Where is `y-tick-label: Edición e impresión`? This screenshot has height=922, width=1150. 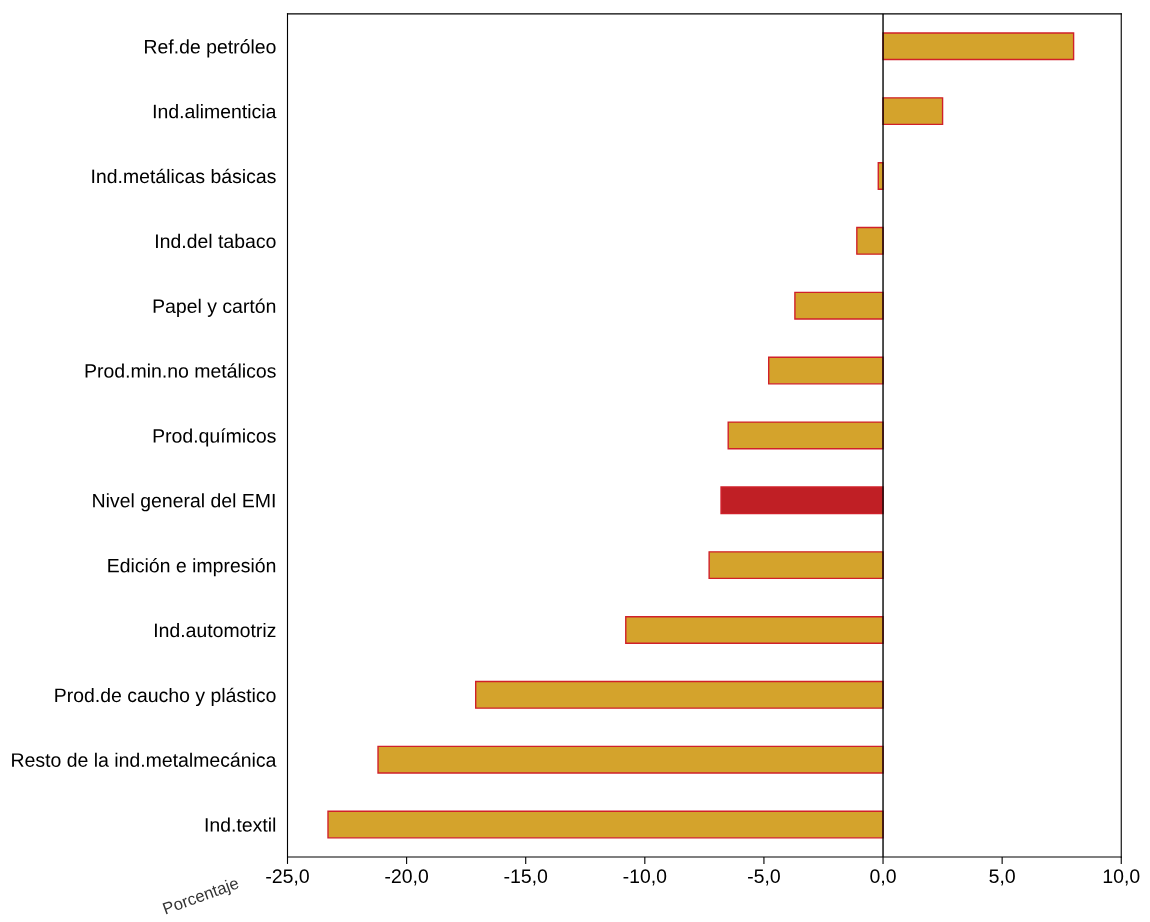 y-tick-label: Edición e impresión is located at coordinates (192, 567).